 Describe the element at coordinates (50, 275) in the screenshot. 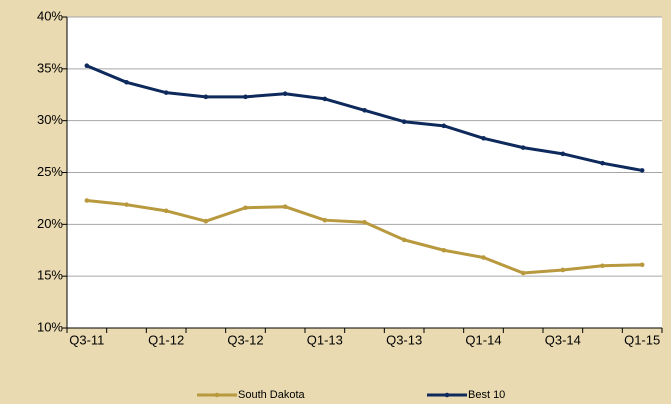

I see `y-tick-label: 15%` at that location.